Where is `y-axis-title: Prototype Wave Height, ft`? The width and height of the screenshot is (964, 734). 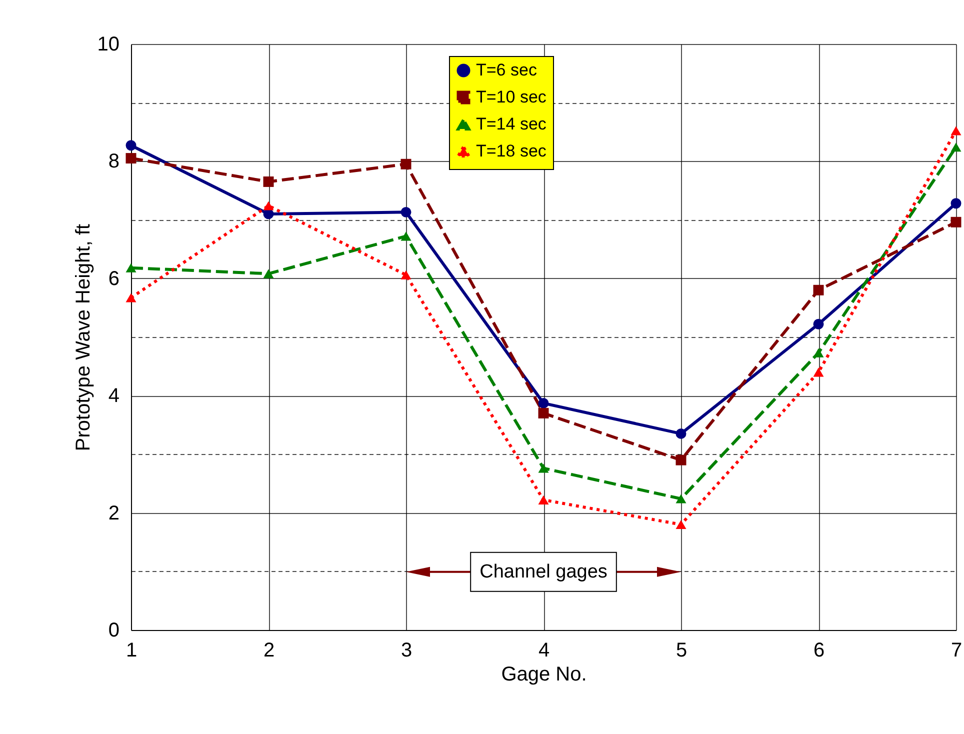
y-axis-title: Prototype Wave Height, ft is located at coordinates (83, 337).